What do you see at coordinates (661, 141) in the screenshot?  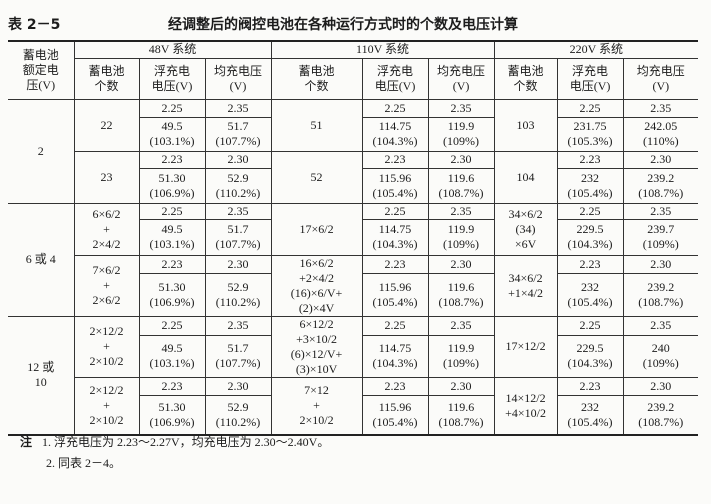 I see `equalize-total-voltage-percent: (110%)` at bounding box center [661, 141].